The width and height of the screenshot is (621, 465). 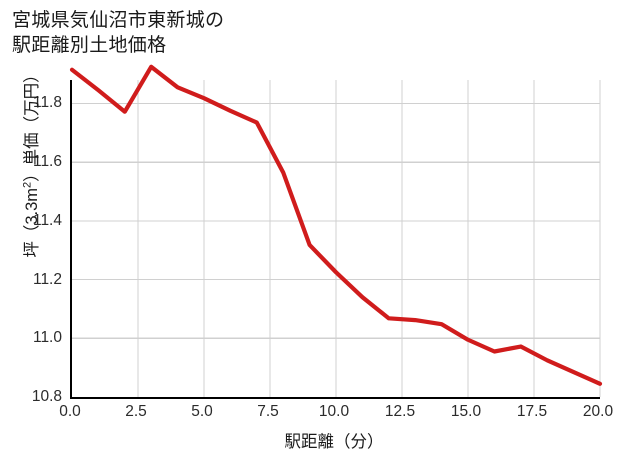 I want to click on x-axis-title: 駅距離（分）, so click(x=334, y=442).